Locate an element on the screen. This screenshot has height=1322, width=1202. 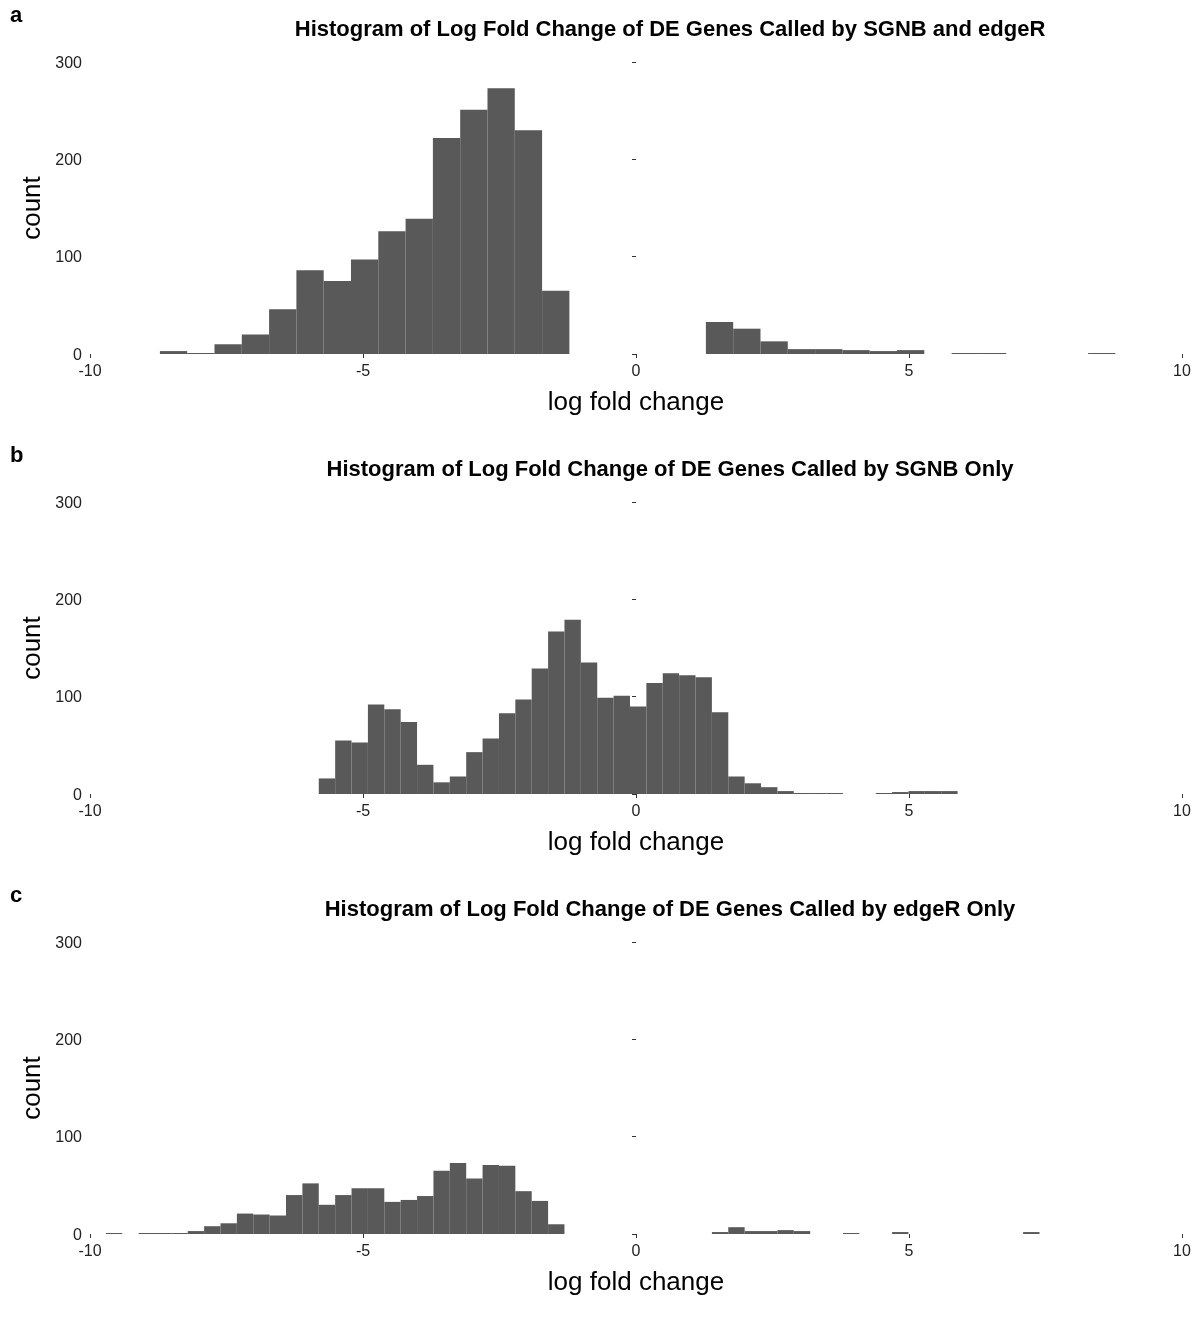
chart-title: Histogram of Log Fold Change of DE Genes Called by edgeR Only is located at coordinates (670, 908).